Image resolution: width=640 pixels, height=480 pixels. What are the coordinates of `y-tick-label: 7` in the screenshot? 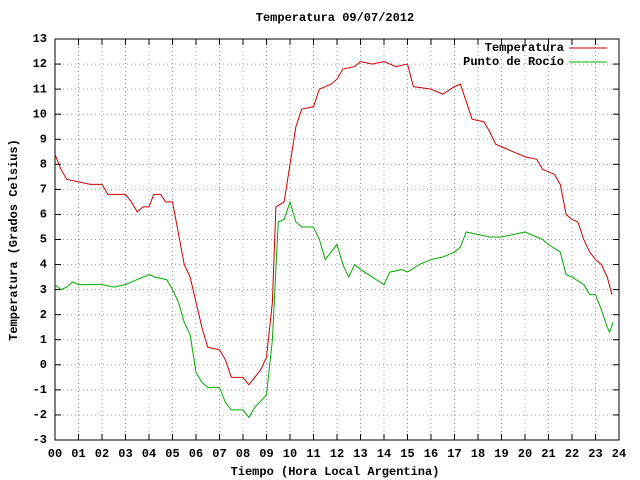 It's located at (43, 190).